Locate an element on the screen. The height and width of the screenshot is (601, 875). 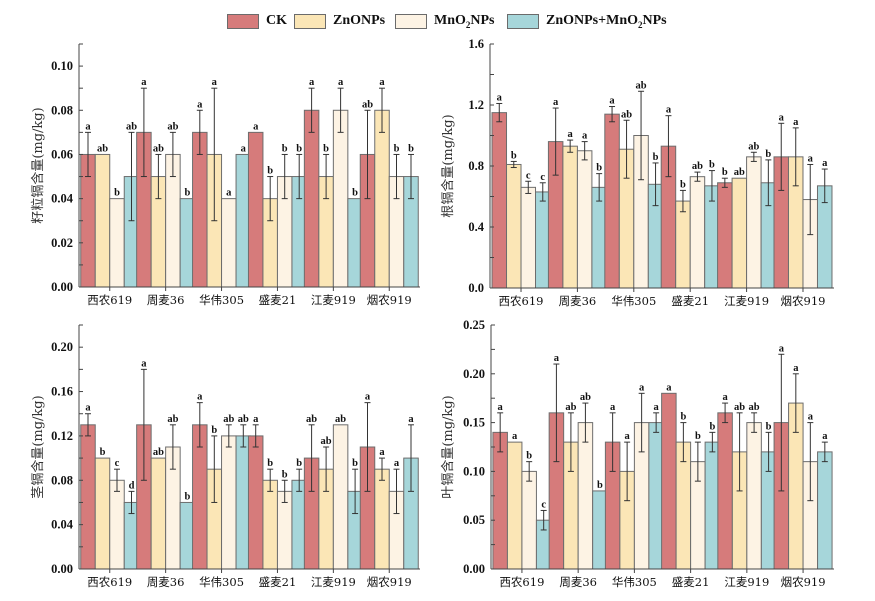
x-tick-label: 盛麦21 is located at coordinates (278, 582).